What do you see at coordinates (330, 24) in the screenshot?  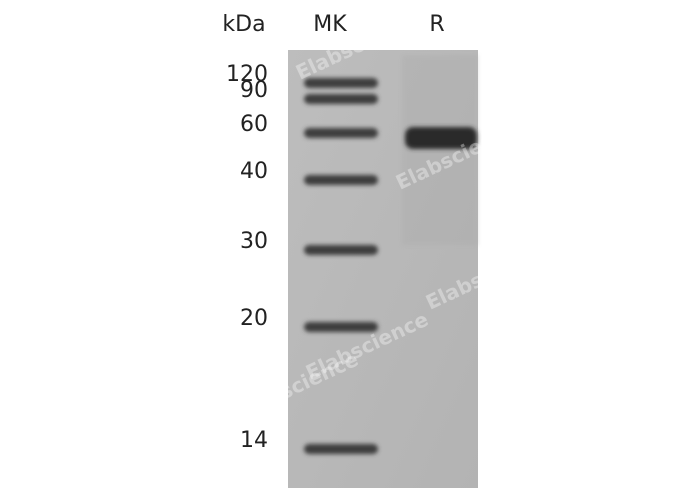 I see `lane-label: MK` at bounding box center [330, 24].